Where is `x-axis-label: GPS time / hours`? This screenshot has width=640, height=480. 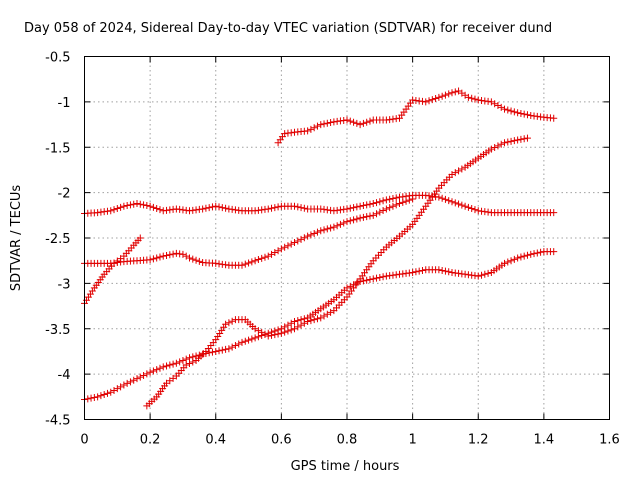
x-axis-label: GPS time / hours is located at coordinates (345, 466).